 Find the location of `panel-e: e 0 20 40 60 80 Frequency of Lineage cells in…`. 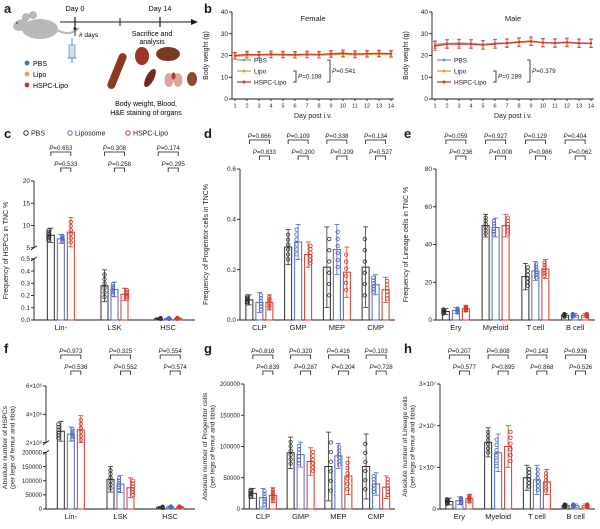

panel-e: e 0 20 40 60 80 Frequency of Lineage cells in… is located at coordinates (500, 232).